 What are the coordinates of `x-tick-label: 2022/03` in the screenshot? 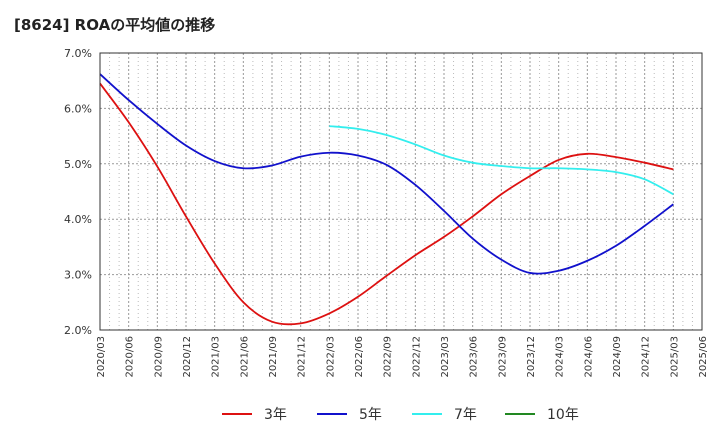 It's located at (330, 357).